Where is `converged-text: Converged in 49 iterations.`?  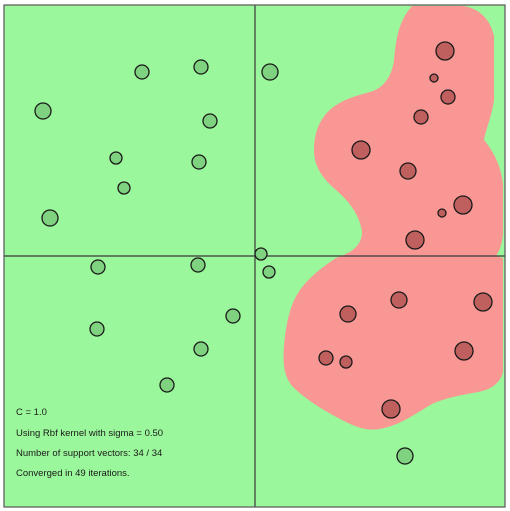
converged-text: Converged in 49 iterations. is located at coordinates (73, 473).